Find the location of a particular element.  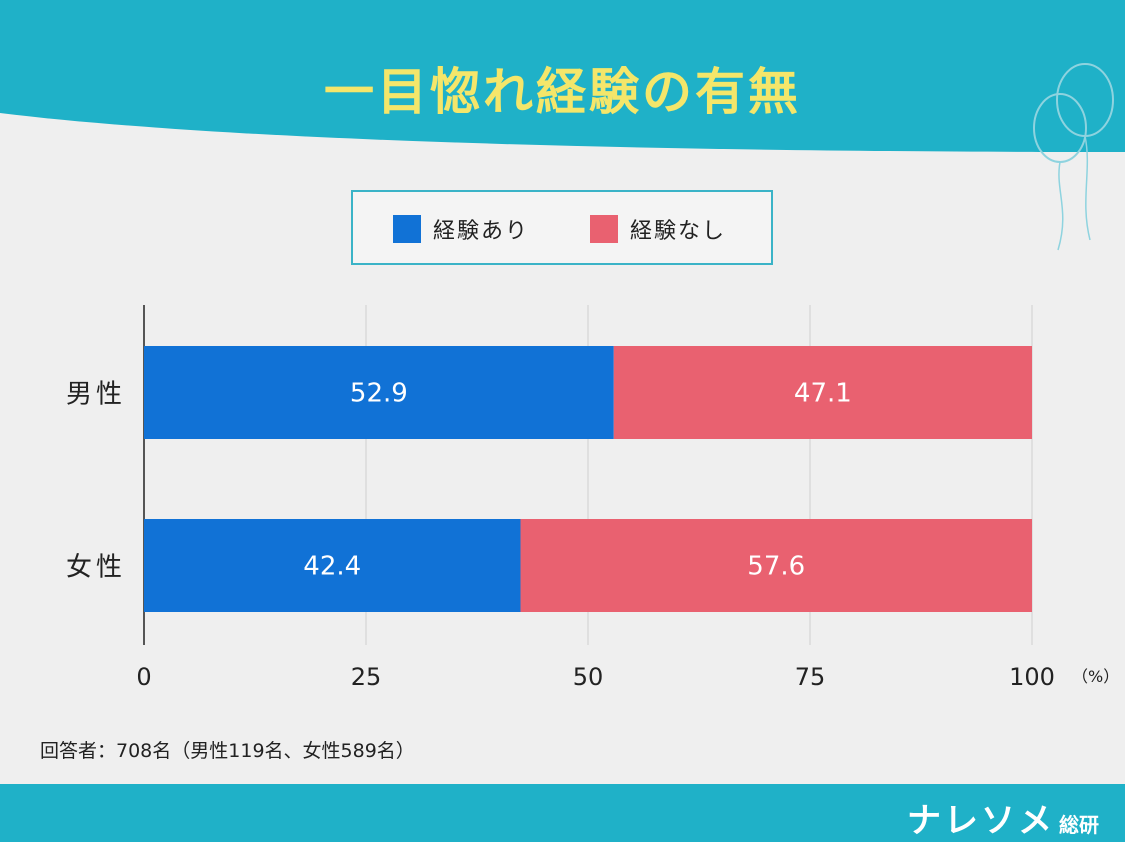

x-tick-label: 100 is located at coordinates (1032, 677).